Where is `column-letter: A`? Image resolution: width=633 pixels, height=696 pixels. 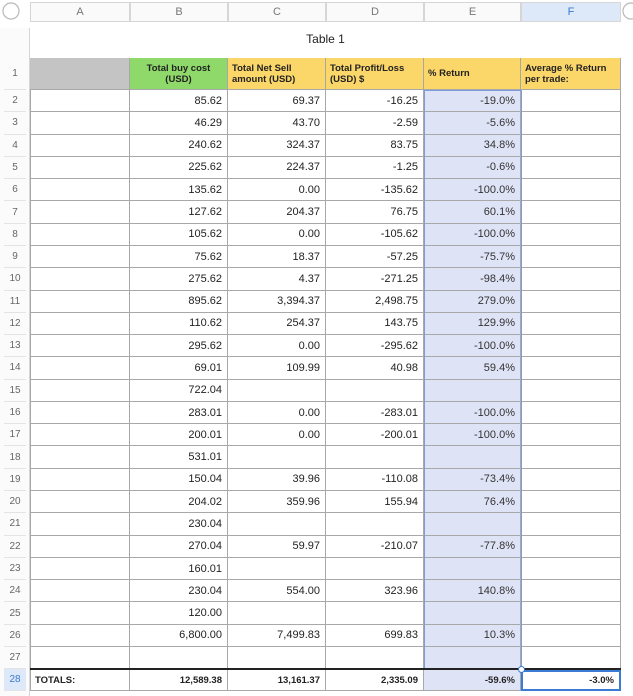 column-letter: A is located at coordinates (80, 12).